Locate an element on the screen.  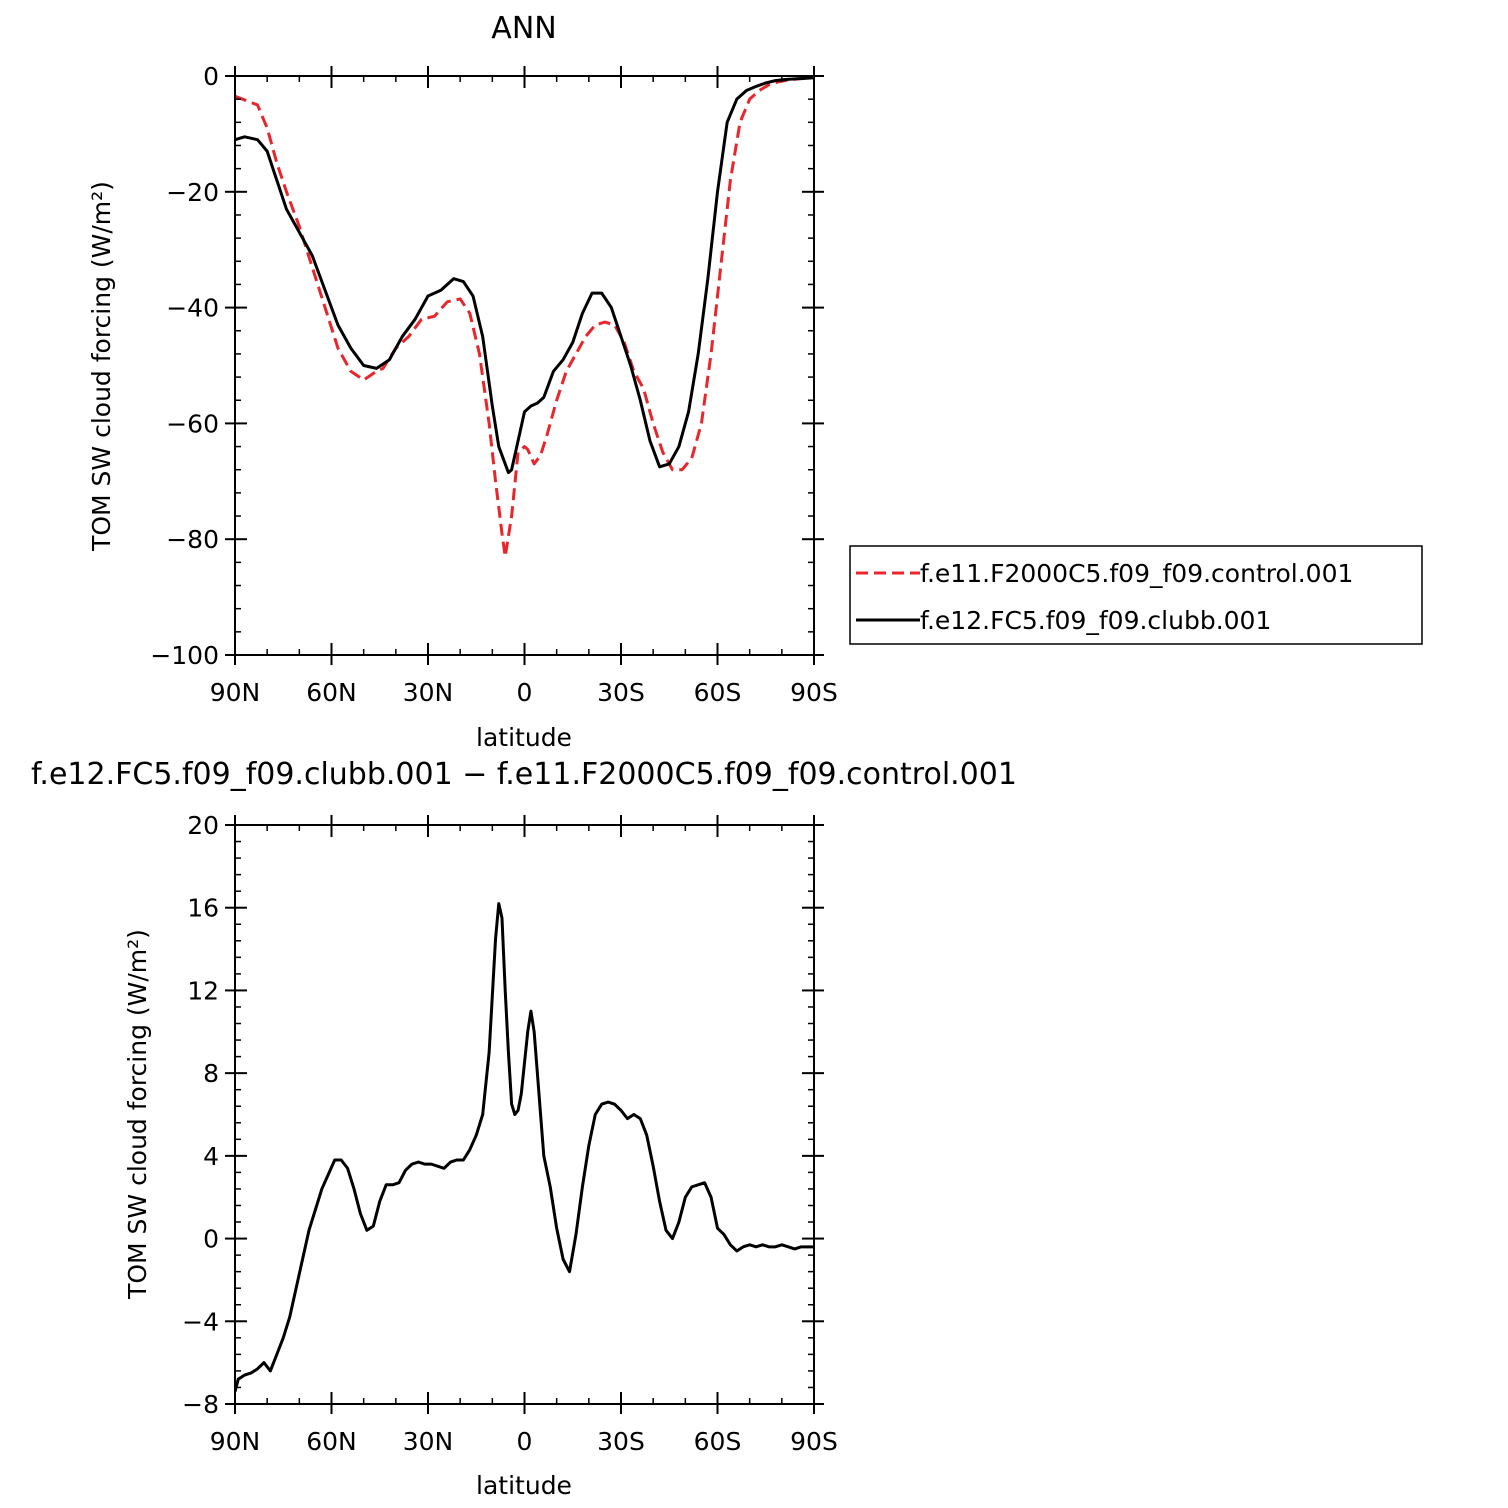
top-x-axis-label: latitude is located at coordinates (524, 737).